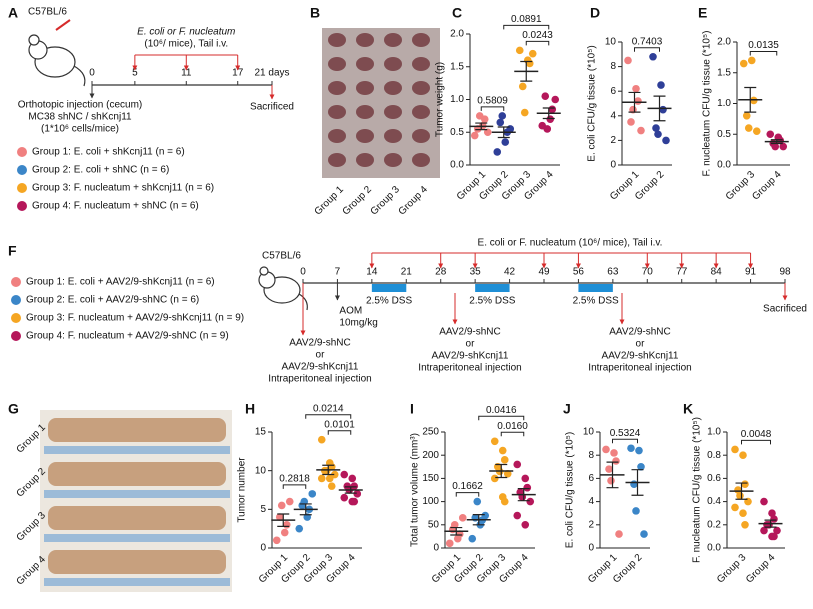 The image size is (813, 609). Describe the element at coordinates (470, 332) in the screenshot. I see `aav-text: AAV2/9-shNC` at that location.